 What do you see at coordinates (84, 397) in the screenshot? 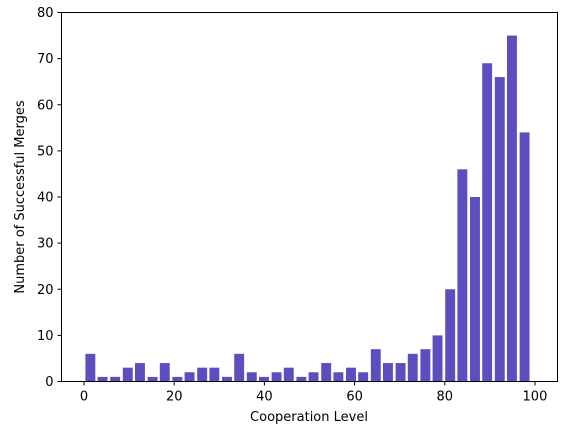
I see `x-tick-label: 0` at bounding box center [84, 397].